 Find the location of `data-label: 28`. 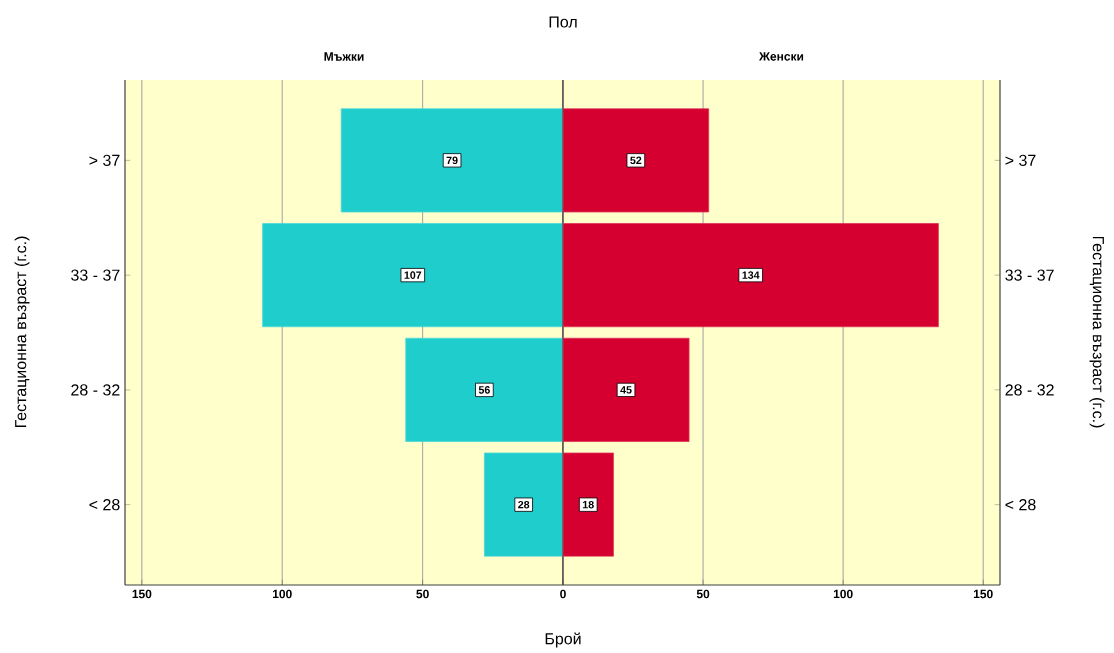

data-label: 28 is located at coordinates (524, 504).